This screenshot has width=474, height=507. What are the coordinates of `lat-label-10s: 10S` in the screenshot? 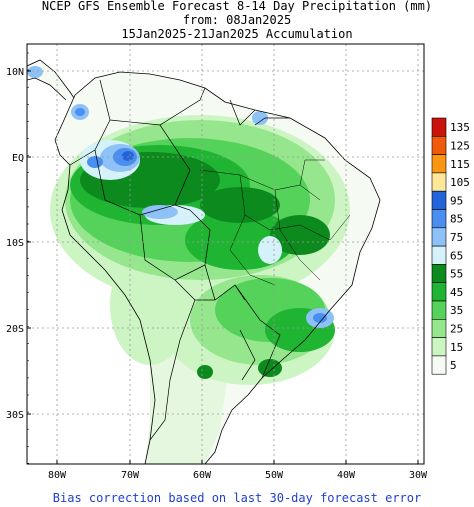 It's located at (15, 243).